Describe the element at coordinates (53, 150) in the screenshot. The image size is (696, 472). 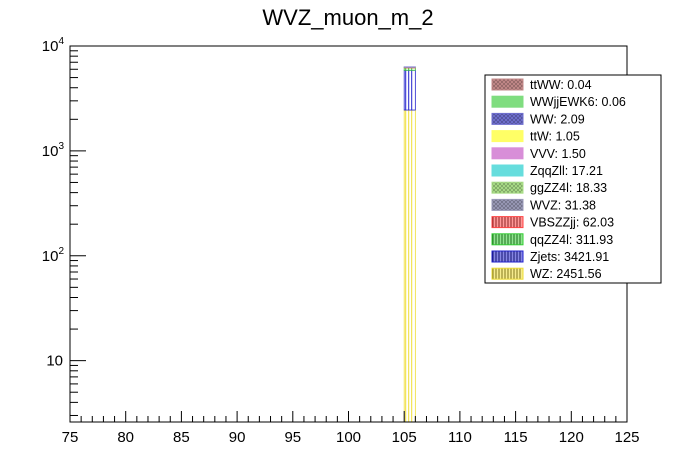
I see `y-tick-label: 10³` at that location.